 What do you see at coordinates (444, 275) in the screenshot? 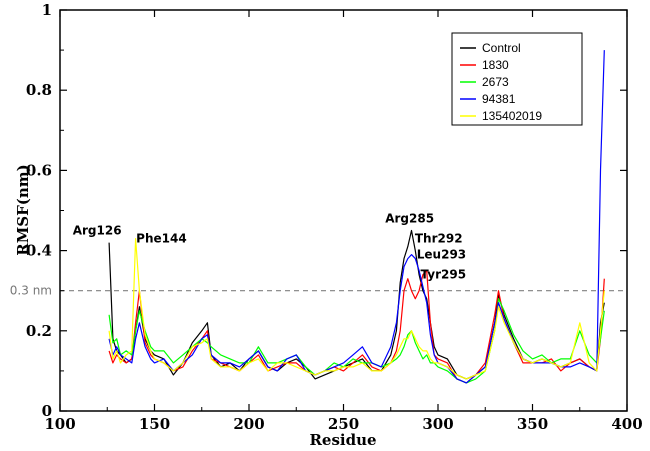
I see `annotation-tyr295: Tyr295` at bounding box center [444, 275].